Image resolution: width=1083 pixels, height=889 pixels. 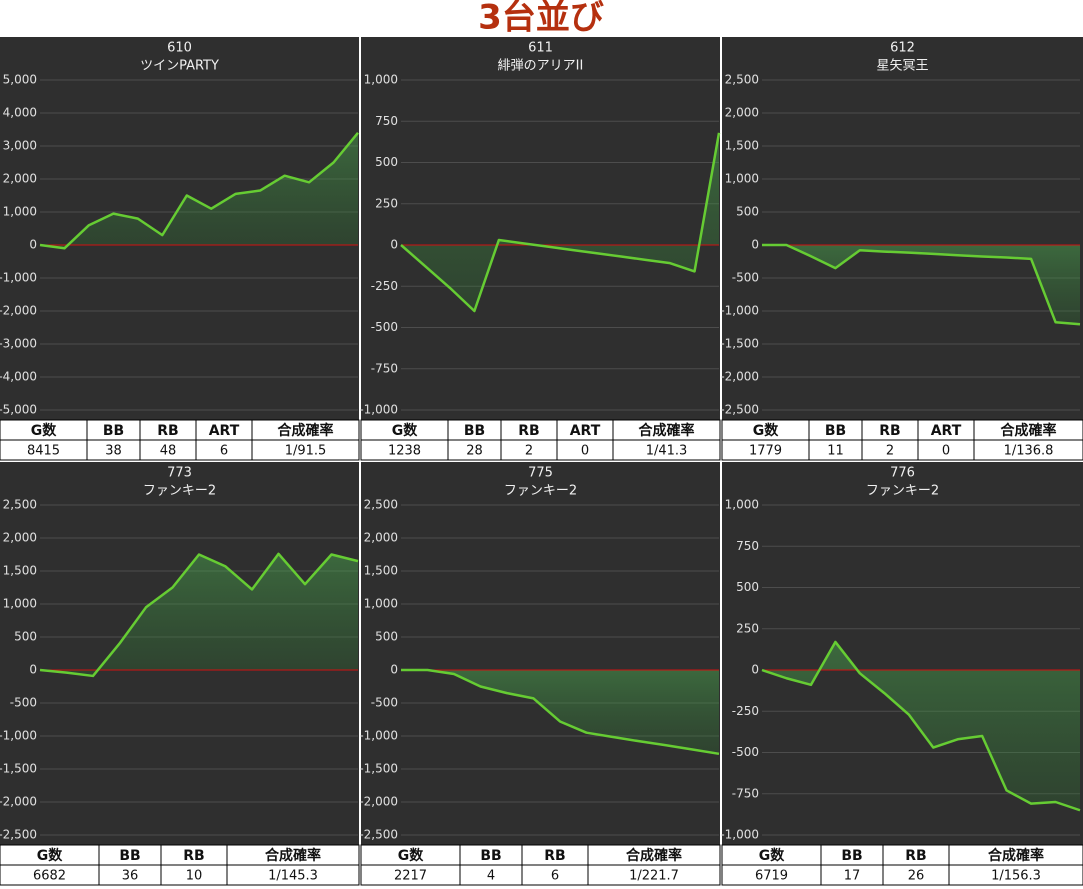 What do you see at coordinates (18, 311) in the screenshot?
I see `y-tick-label: -2,000` at bounding box center [18, 311].